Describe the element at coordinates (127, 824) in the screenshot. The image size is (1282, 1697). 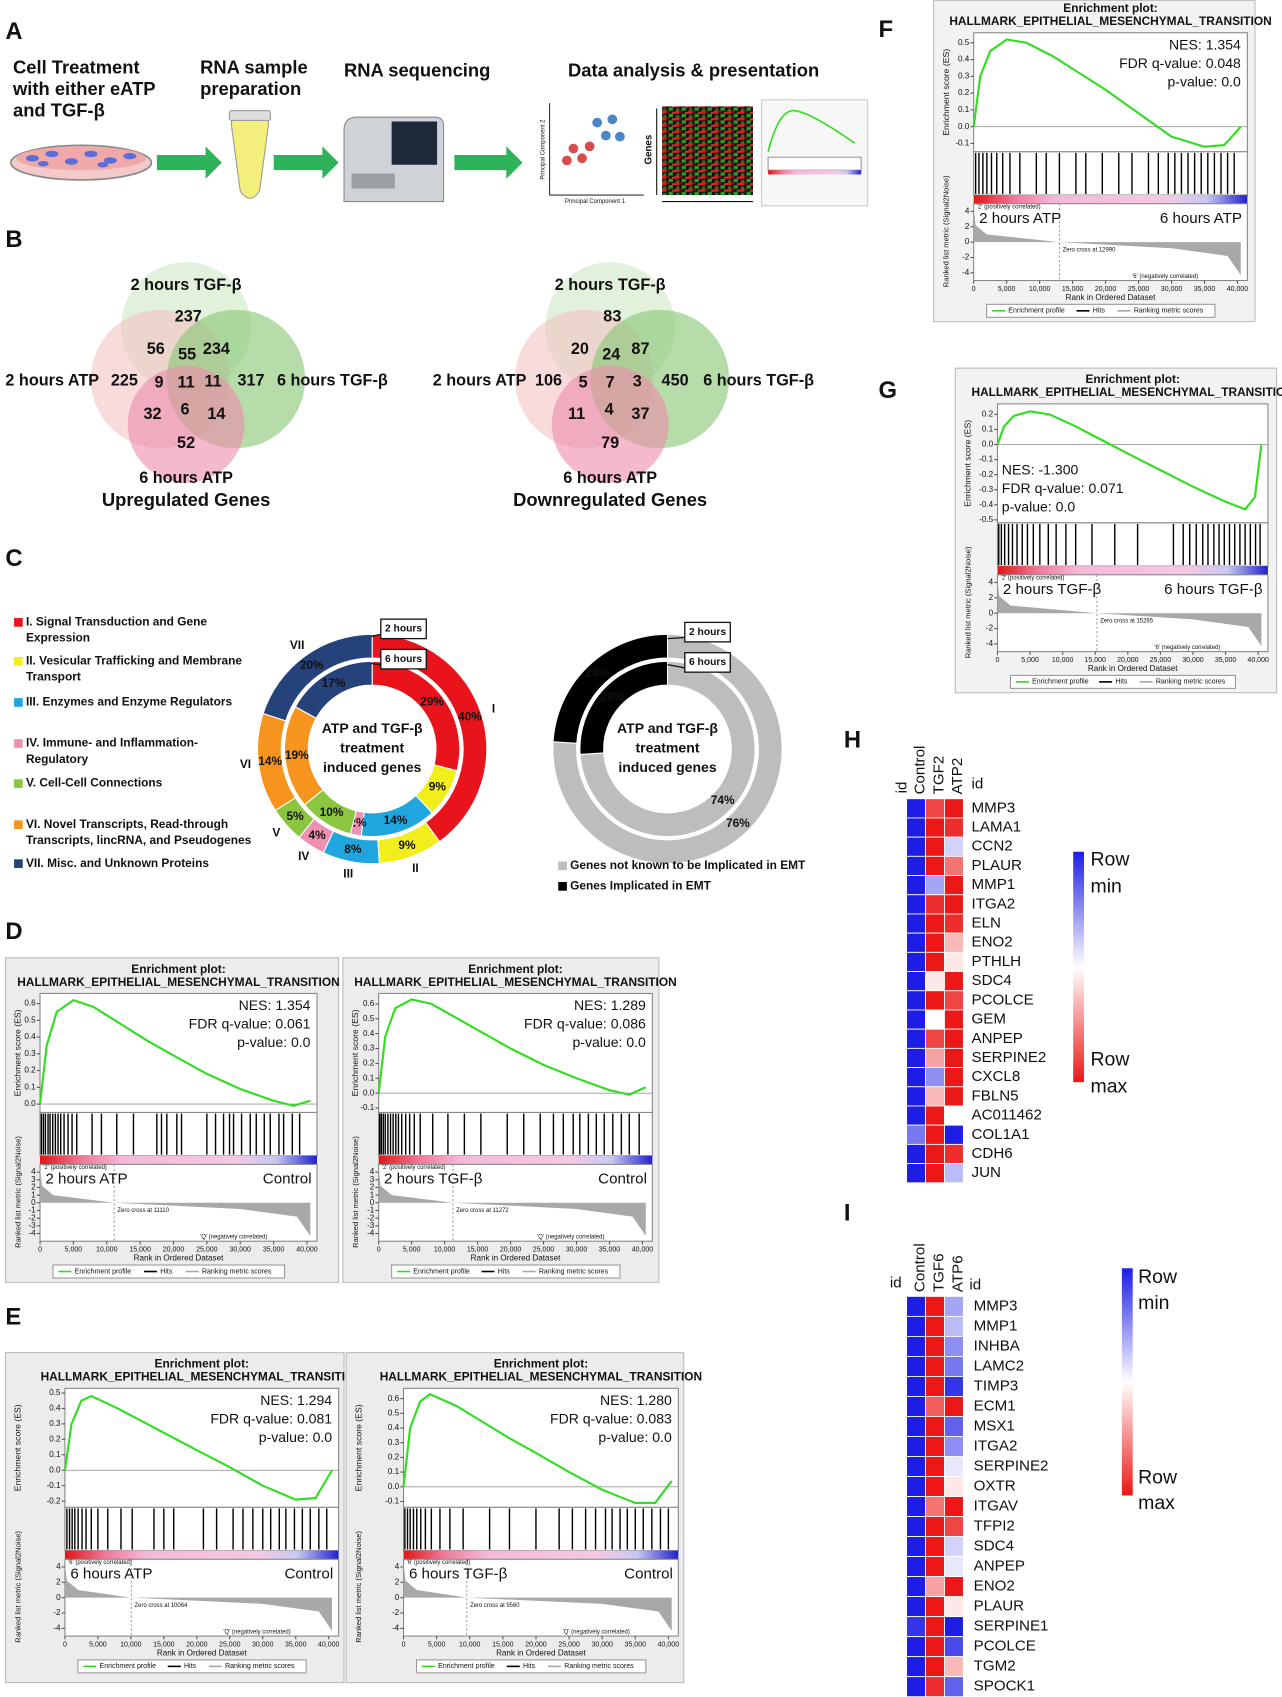
I see `legend-label: VI. Novel Transcripts, Read-through` at that location.